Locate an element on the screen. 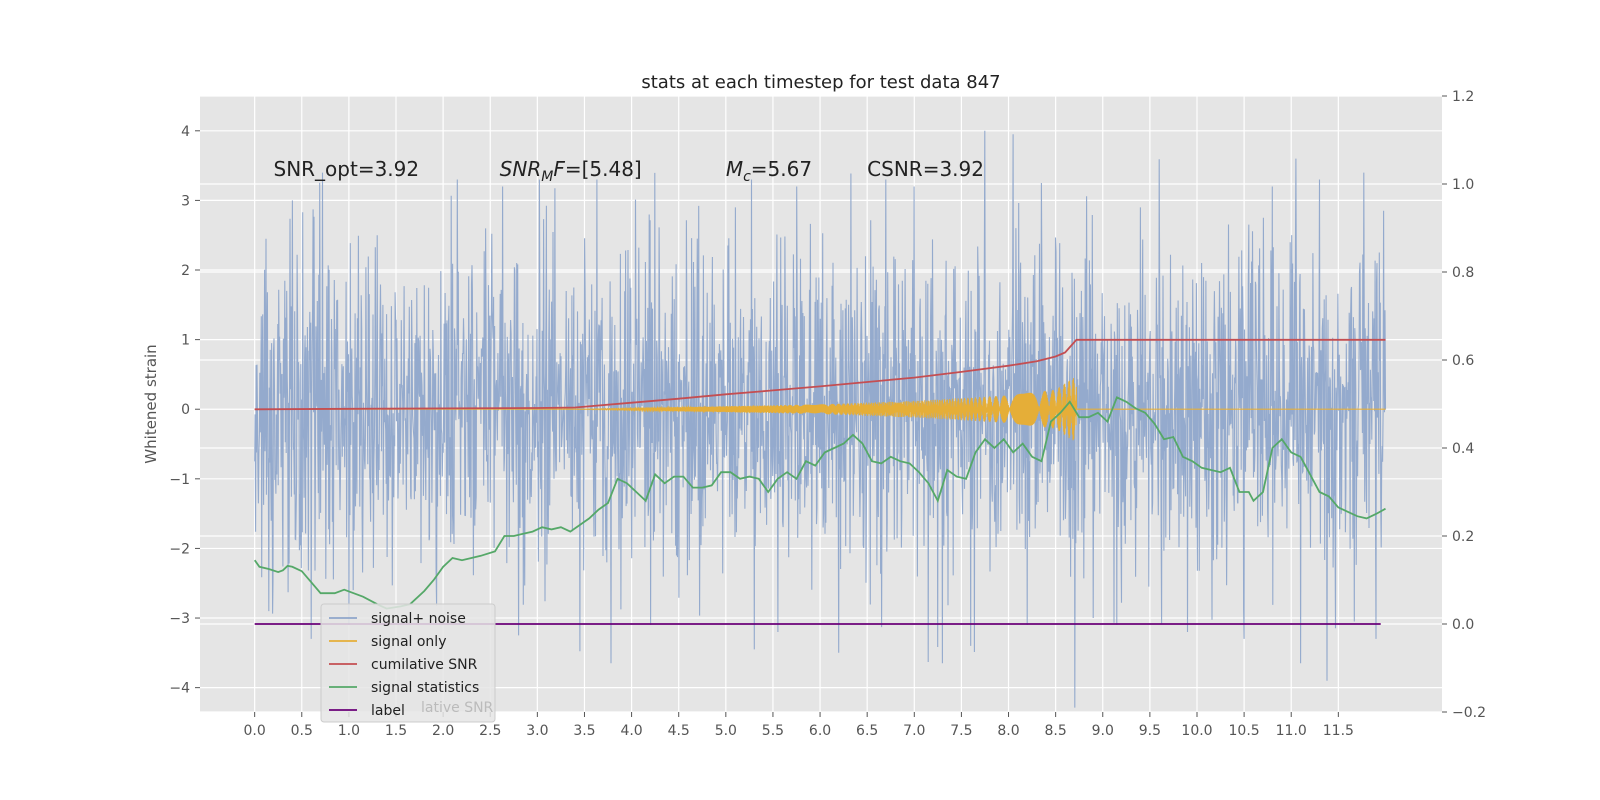 The height and width of the screenshot is (800, 1600). legend-ghost-text: lative SNR is located at coordinates (457, 708).